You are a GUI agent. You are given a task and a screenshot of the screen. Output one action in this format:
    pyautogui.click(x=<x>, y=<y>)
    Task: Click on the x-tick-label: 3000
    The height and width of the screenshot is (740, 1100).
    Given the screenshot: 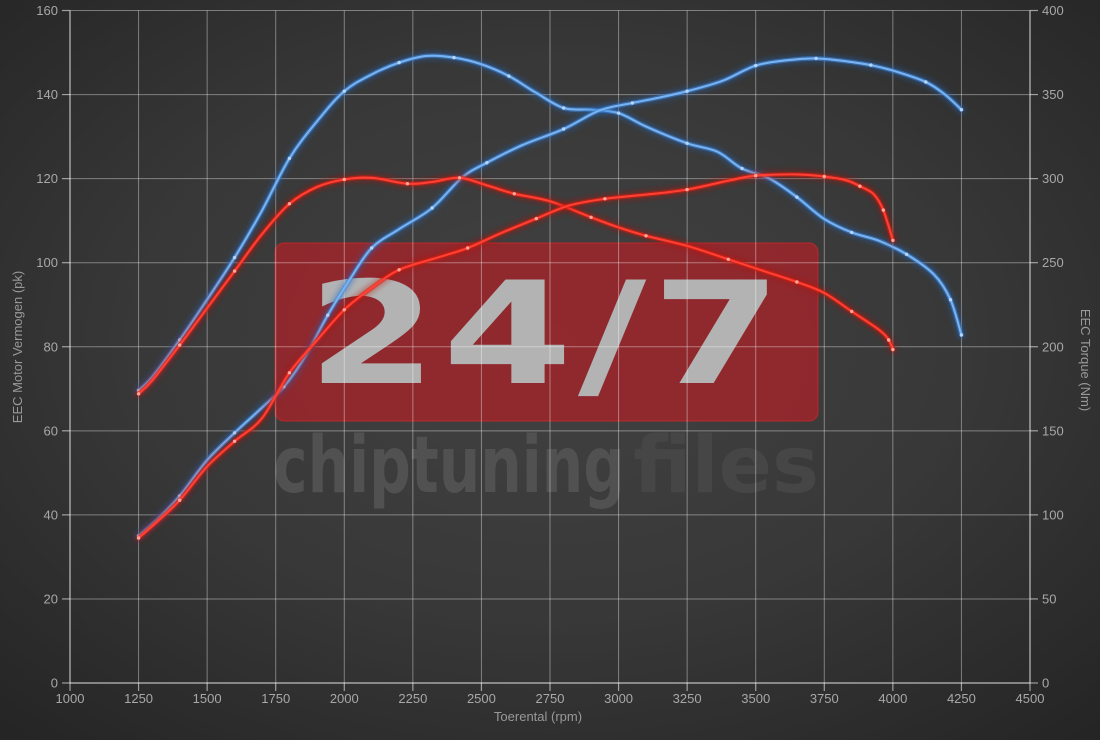 What is the action you would take?
    pyautogui.click(x=618, y=698)
    